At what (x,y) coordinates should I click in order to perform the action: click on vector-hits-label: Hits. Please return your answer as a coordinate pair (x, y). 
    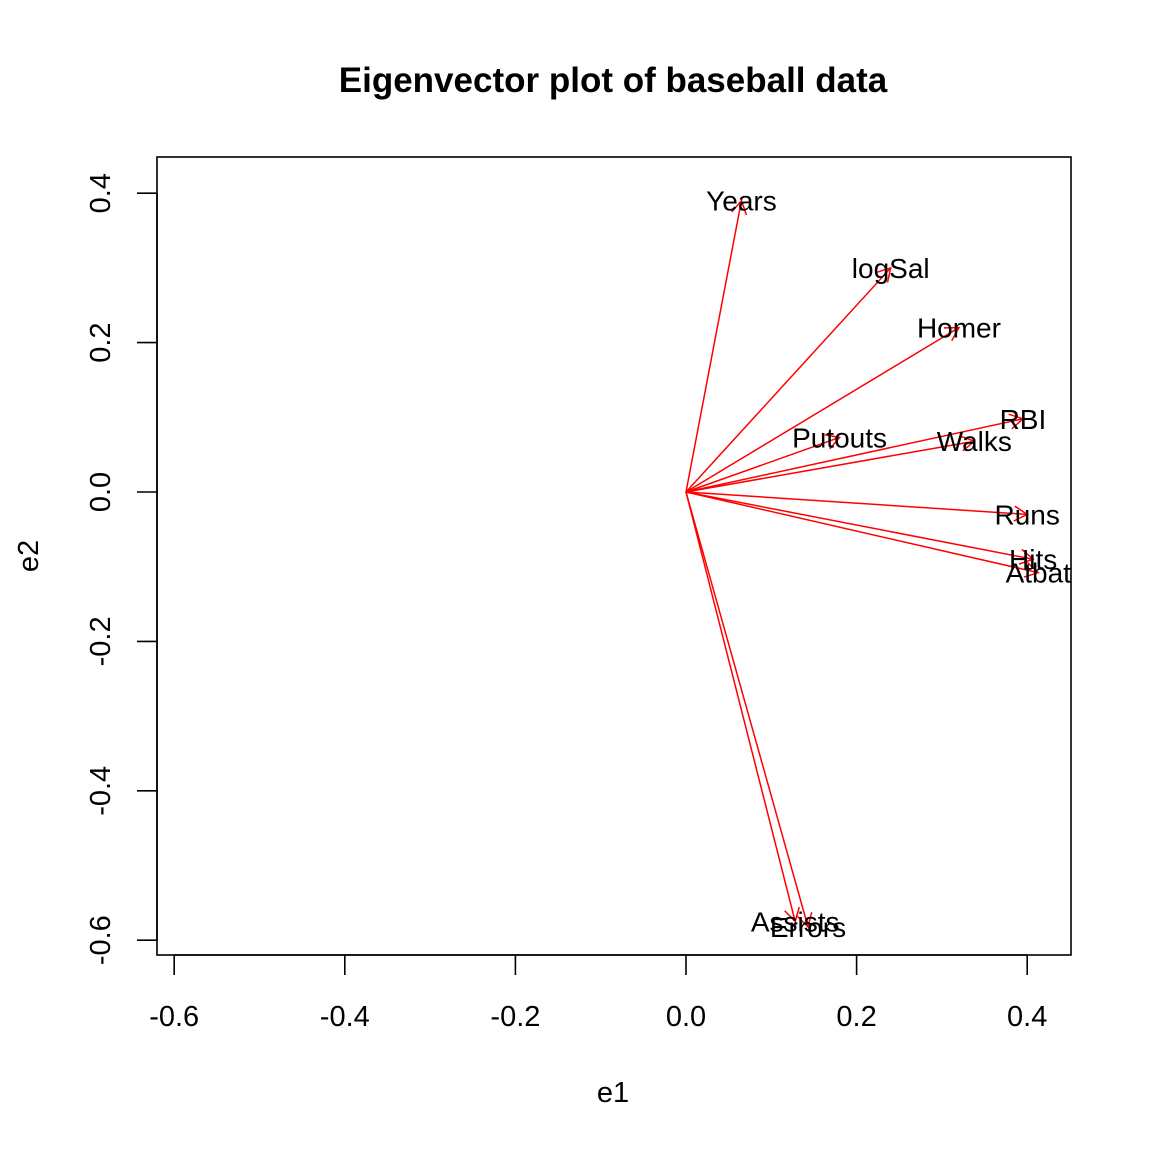
    Looking at the image, I should click on (1033, 559).